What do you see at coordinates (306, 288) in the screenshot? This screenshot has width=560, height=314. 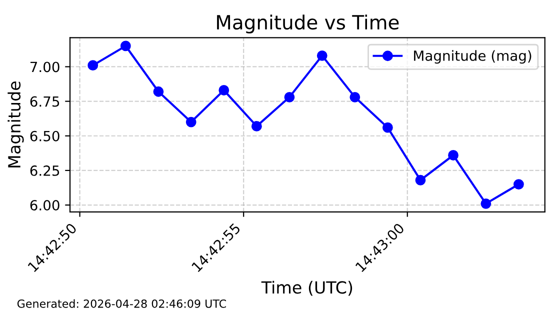 I see `x-axis-title: Time (UTC)` at bounding box center [306, 288].